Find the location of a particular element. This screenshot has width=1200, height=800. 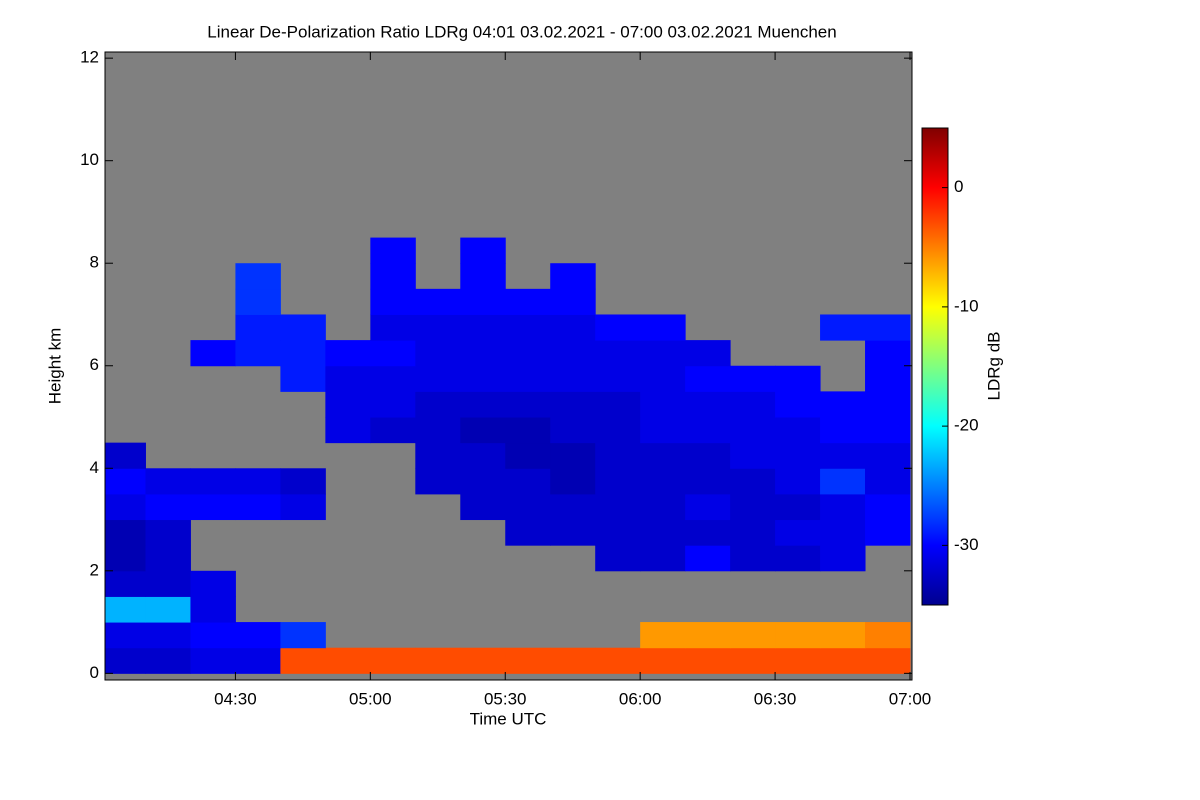

x-tick-label: 07:00 is located at coordinates (910, 698).